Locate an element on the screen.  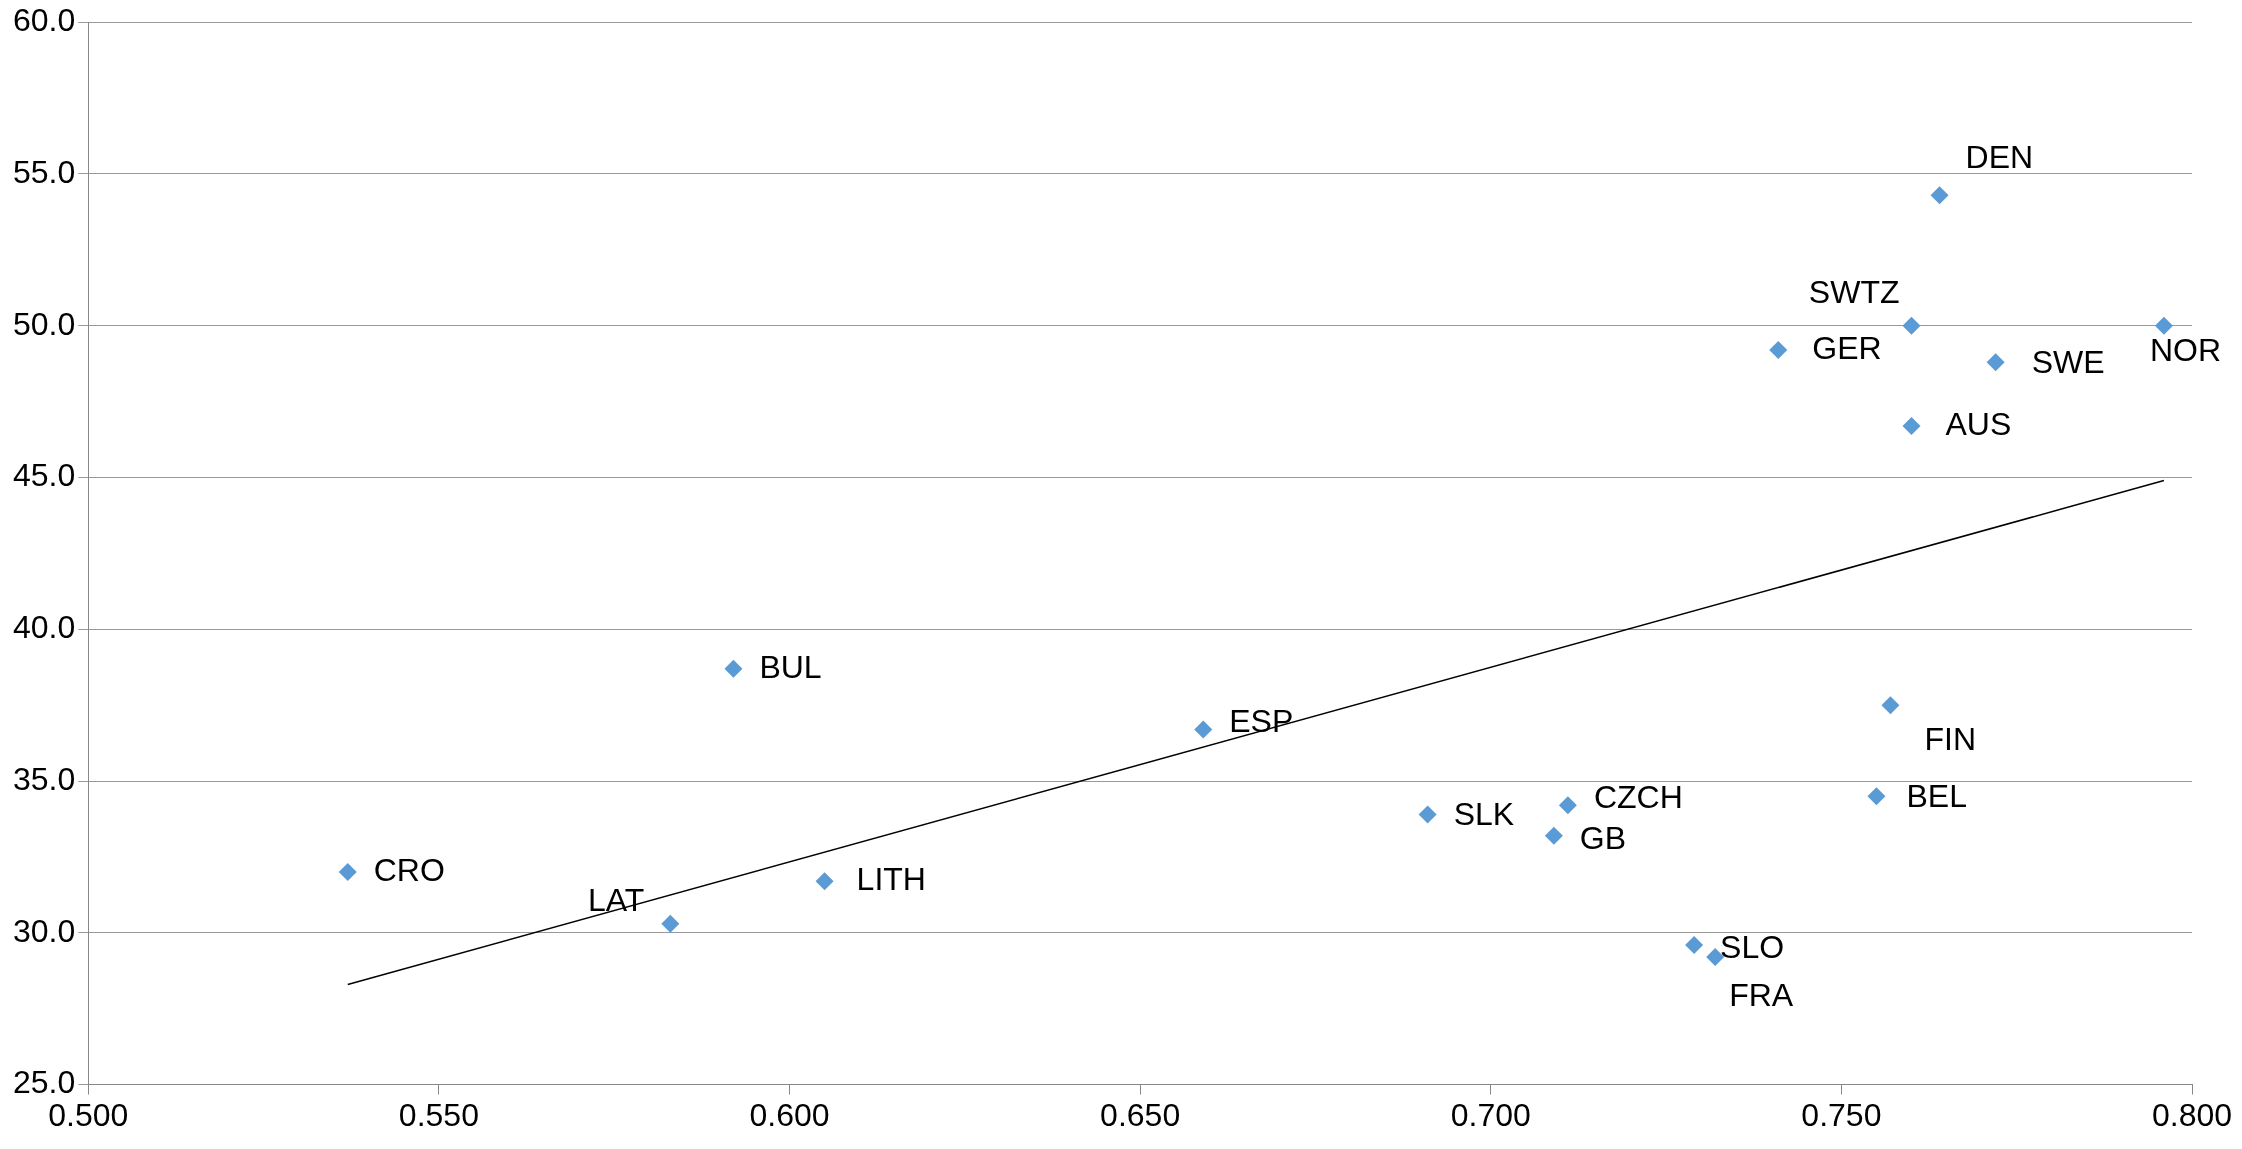
annotation: CZCH is located at coordinates (1638, 797).